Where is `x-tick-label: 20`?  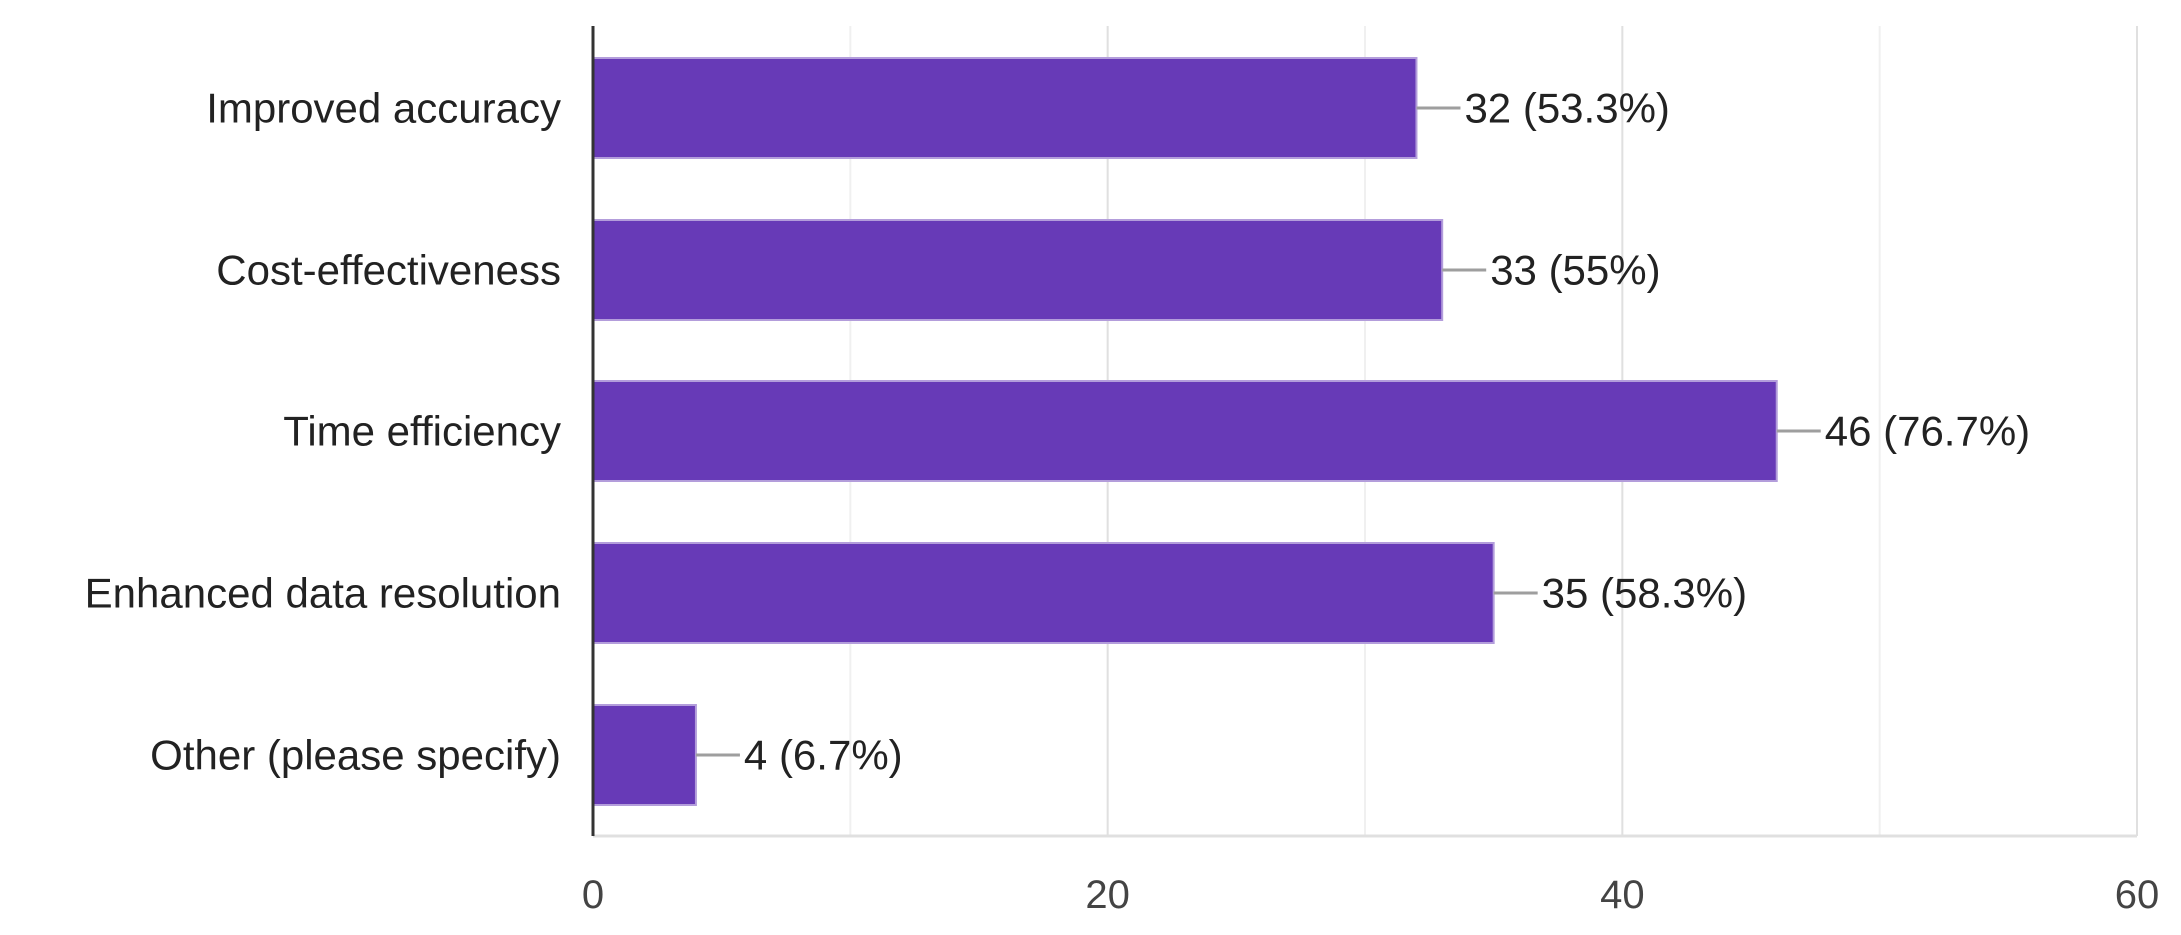 x-tick-label: 20 is located at coordinates (1107, 895).